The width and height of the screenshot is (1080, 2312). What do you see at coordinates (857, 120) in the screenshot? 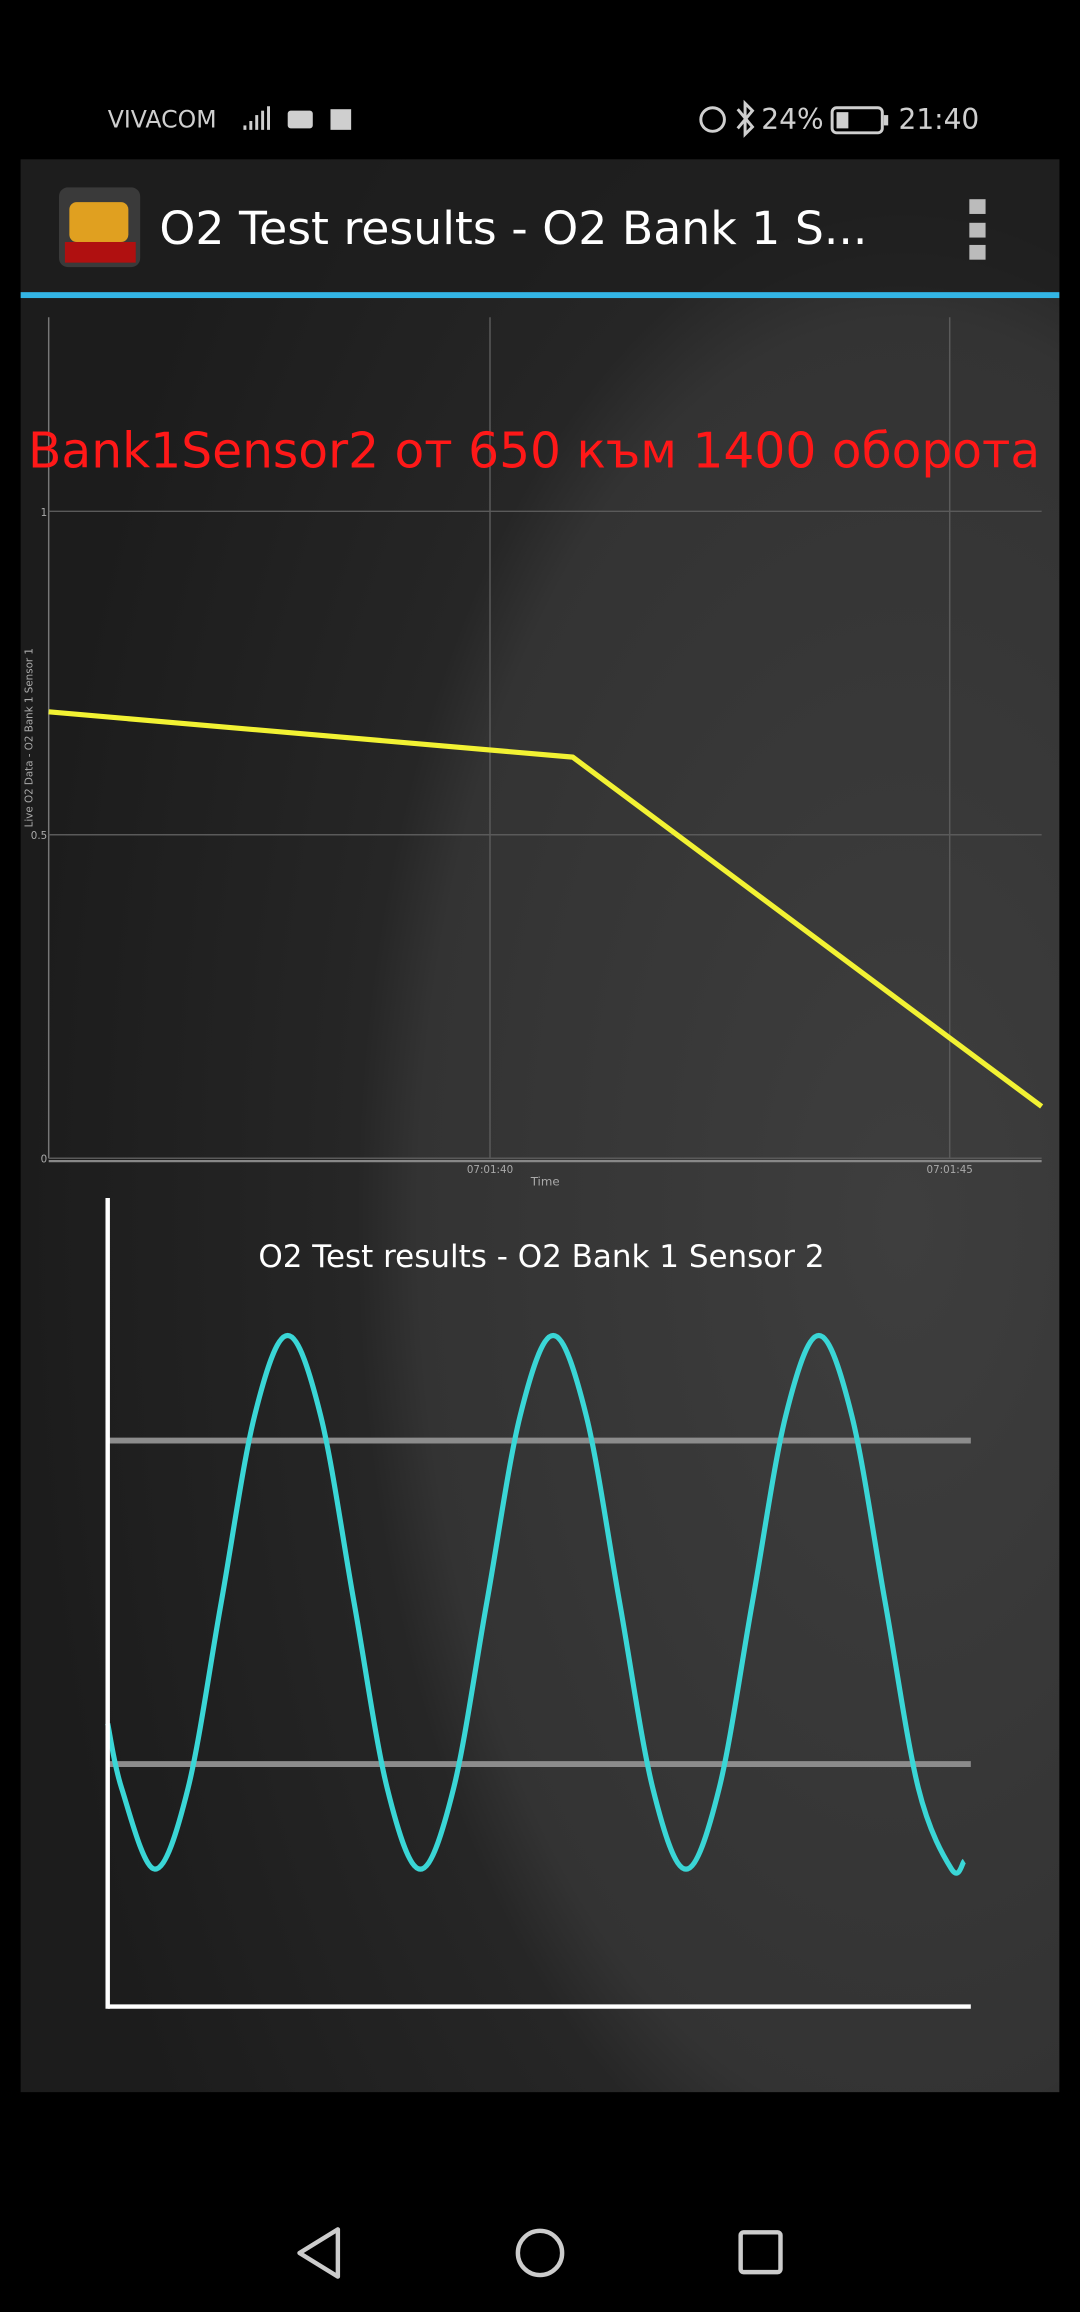
I see `battery-icon` at bounding box center [857, 120].